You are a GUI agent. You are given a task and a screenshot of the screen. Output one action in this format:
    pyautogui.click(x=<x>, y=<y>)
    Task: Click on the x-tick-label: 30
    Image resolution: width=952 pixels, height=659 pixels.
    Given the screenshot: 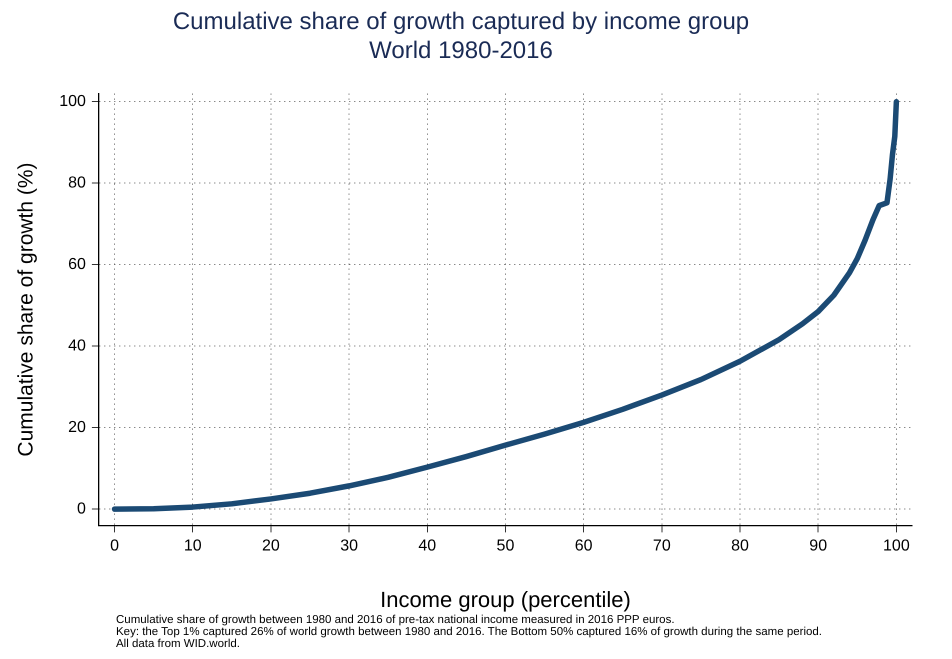 What is the action you would take?
    pyautogui.click(x=349, y=545)
    